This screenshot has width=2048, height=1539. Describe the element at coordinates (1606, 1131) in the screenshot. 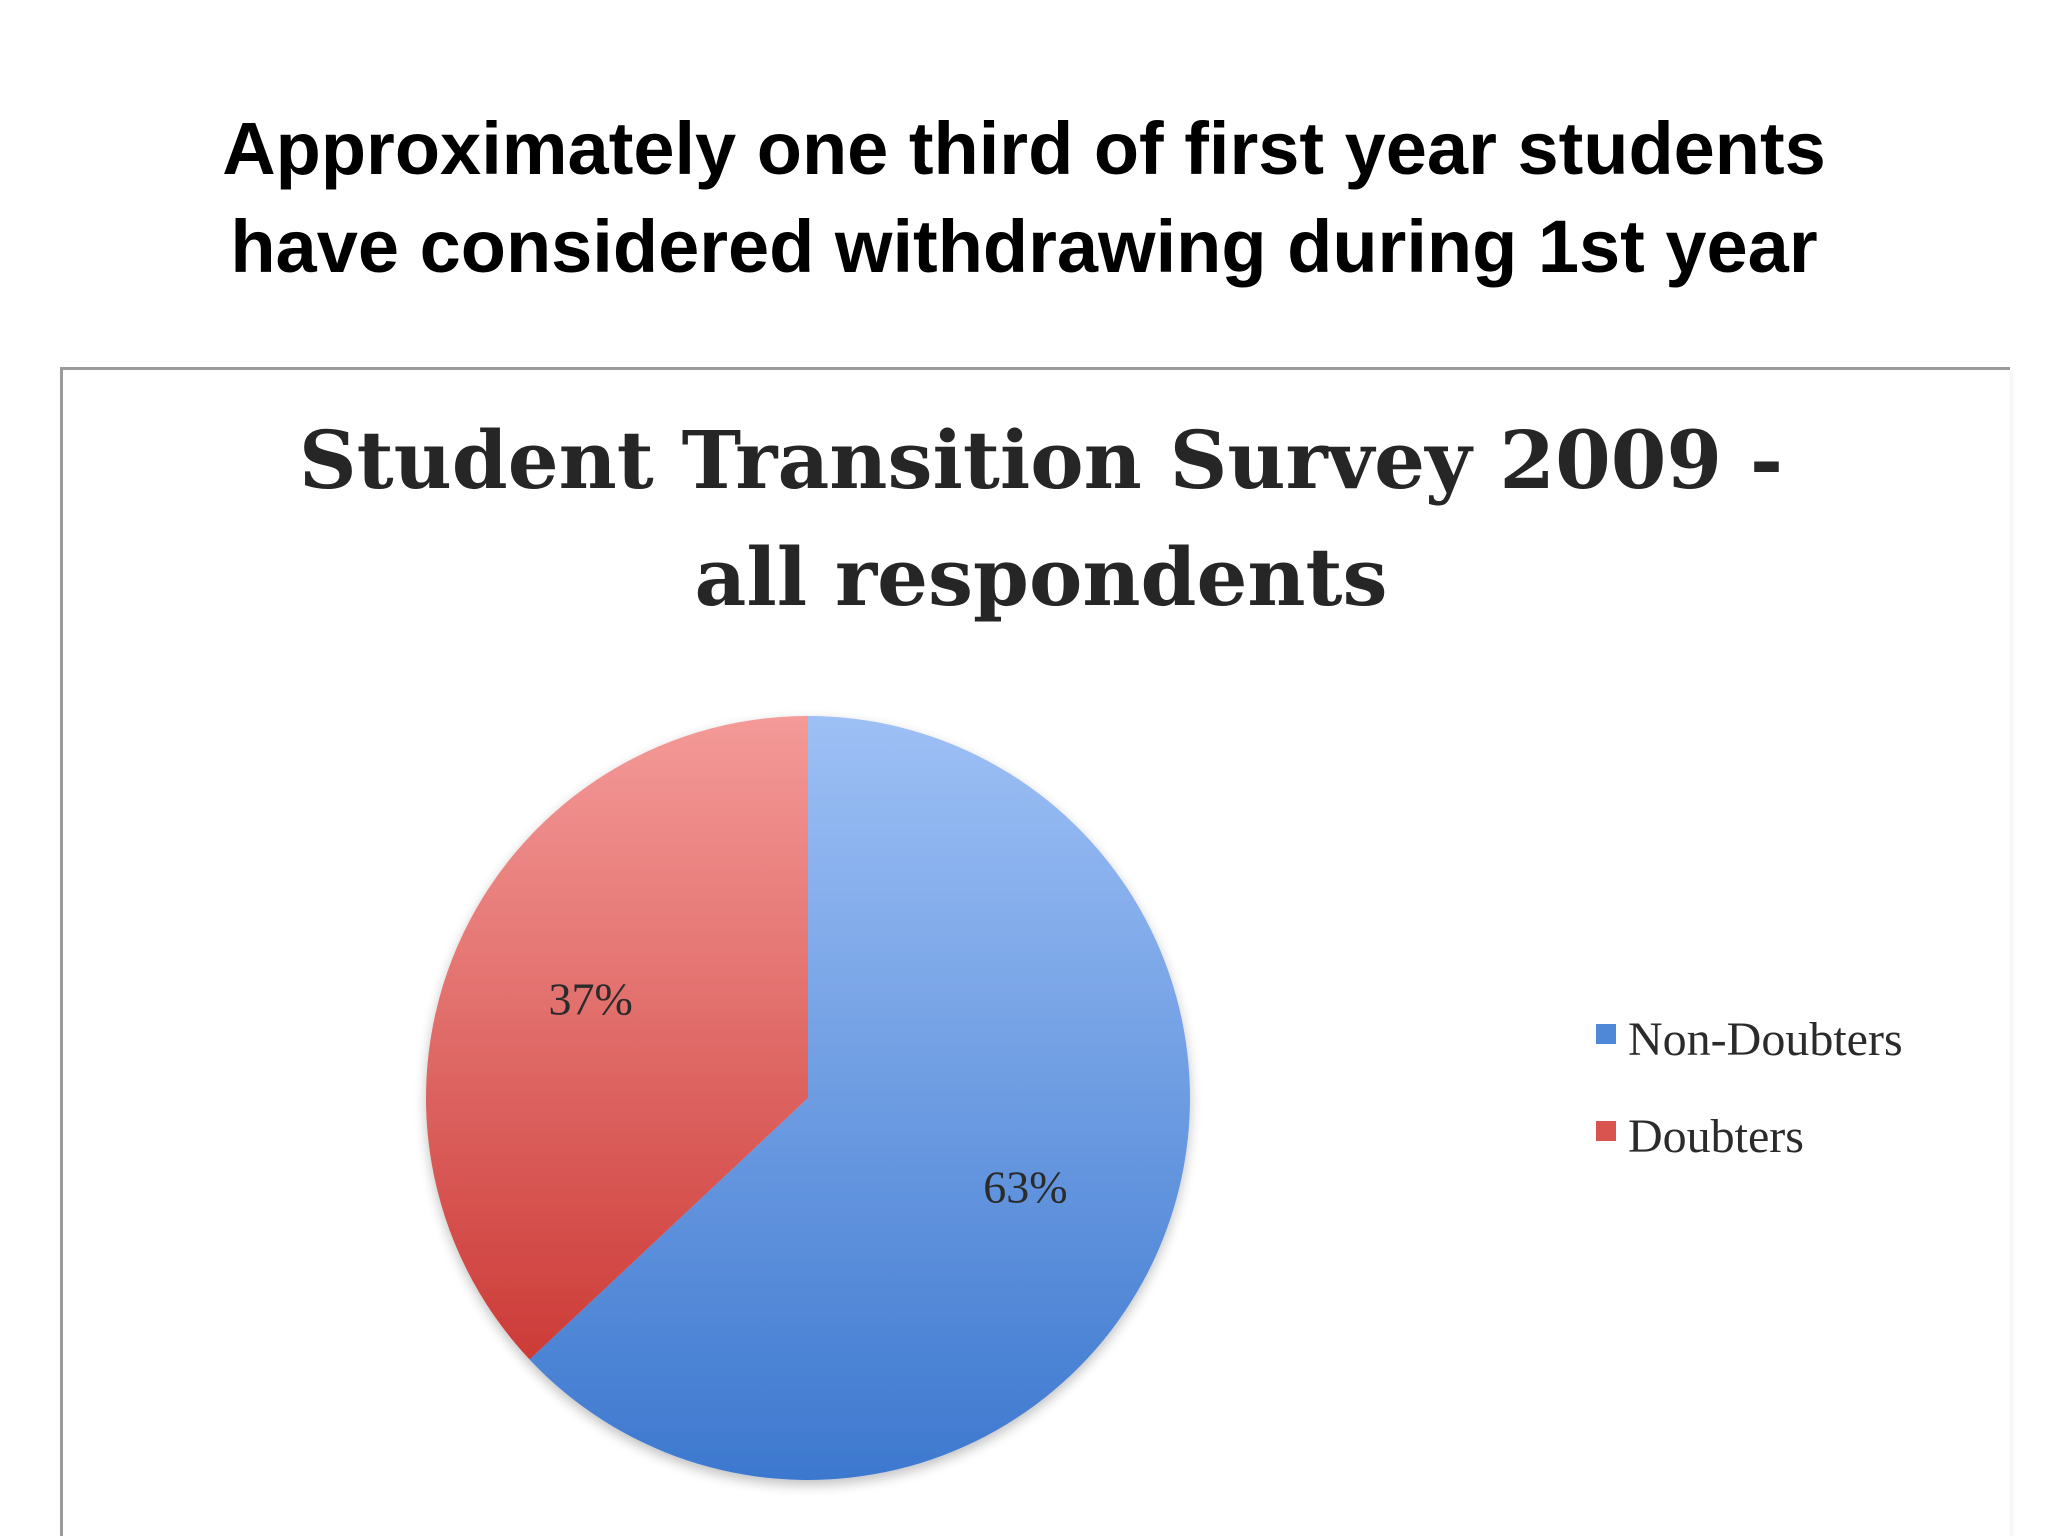

I see `legend-swatch-doubters` at that location.